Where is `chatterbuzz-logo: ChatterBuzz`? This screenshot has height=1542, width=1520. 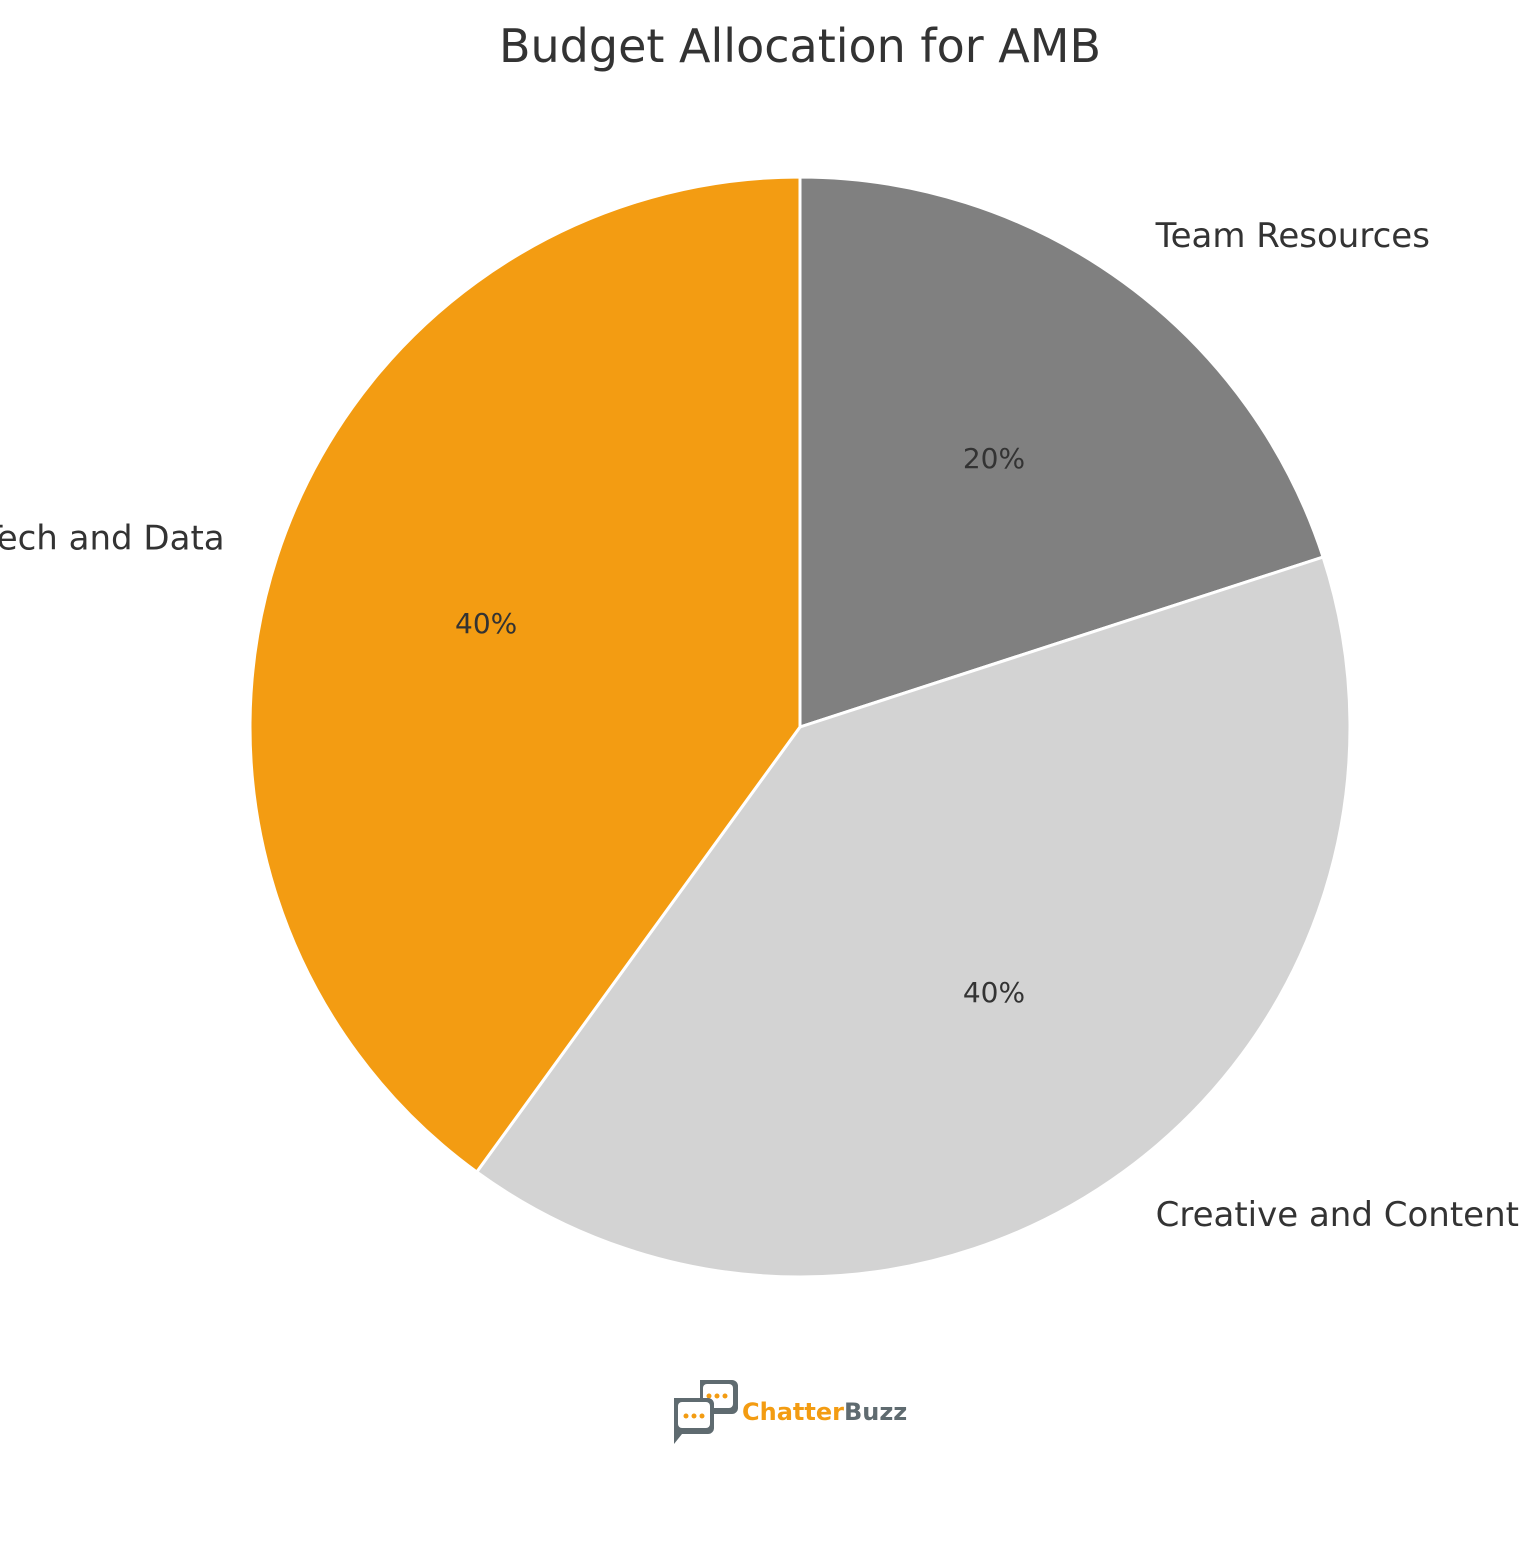 chatterbuzz-logo: ChatterBuzz is located at coordinates (790, 1412).